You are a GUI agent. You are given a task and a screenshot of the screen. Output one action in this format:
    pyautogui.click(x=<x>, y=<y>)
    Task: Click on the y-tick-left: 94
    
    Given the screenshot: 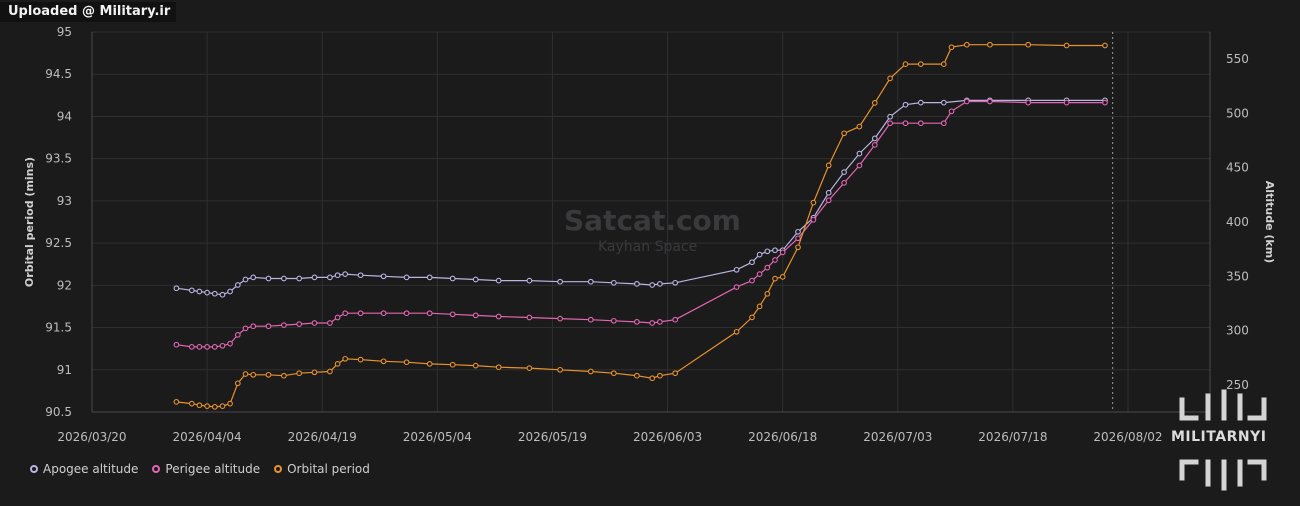 What is the action you would take?
    pyautogui.click(x=64, y=116)
    